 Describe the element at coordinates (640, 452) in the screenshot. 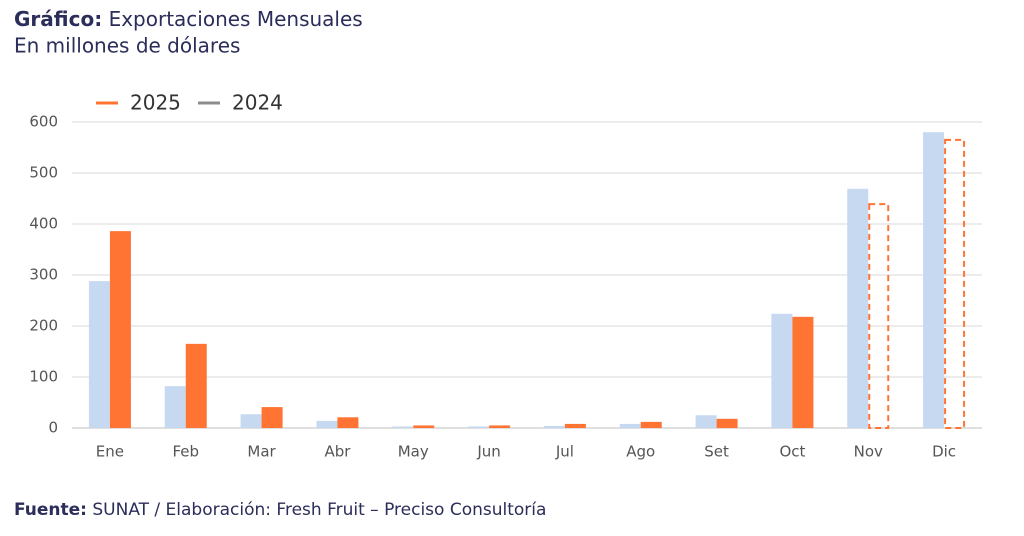

I see `x-tick-label: Ago` at that location.